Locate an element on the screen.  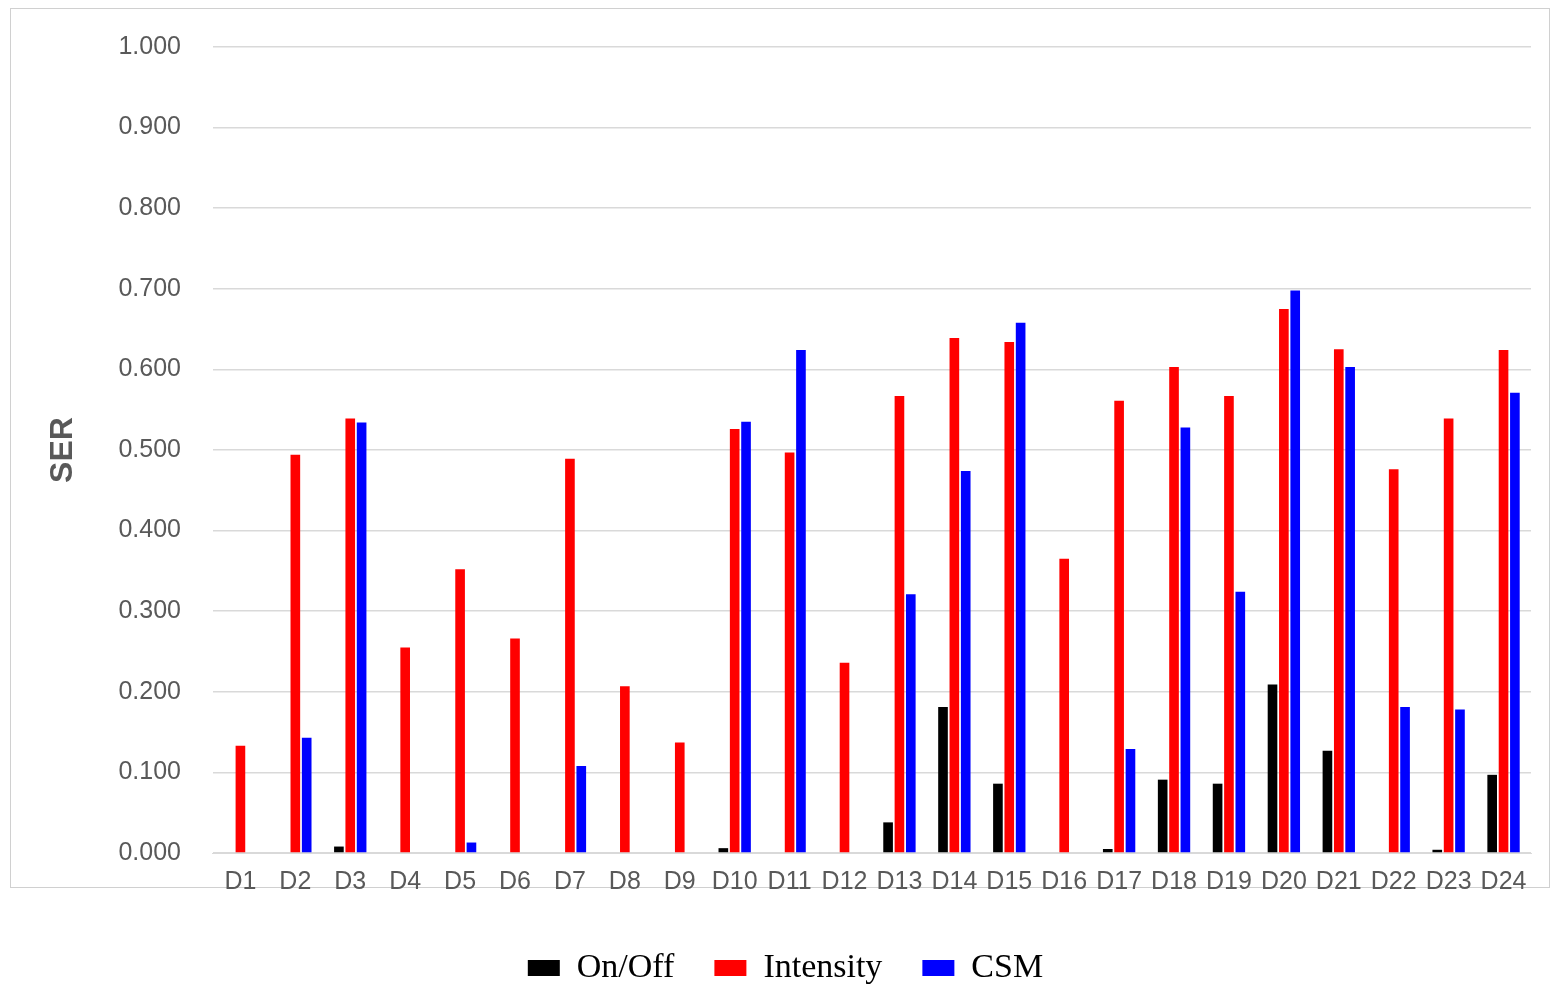
x-tick-label: D17 is located at coordinates (1119, 879).